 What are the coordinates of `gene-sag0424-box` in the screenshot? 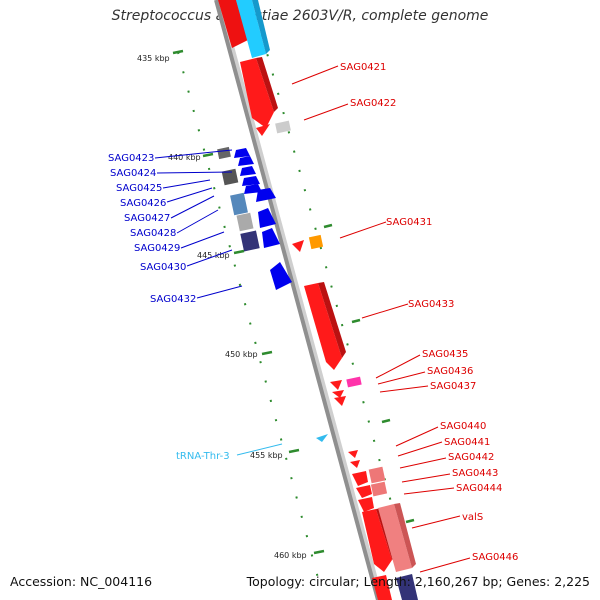 It's located at (230, 177).